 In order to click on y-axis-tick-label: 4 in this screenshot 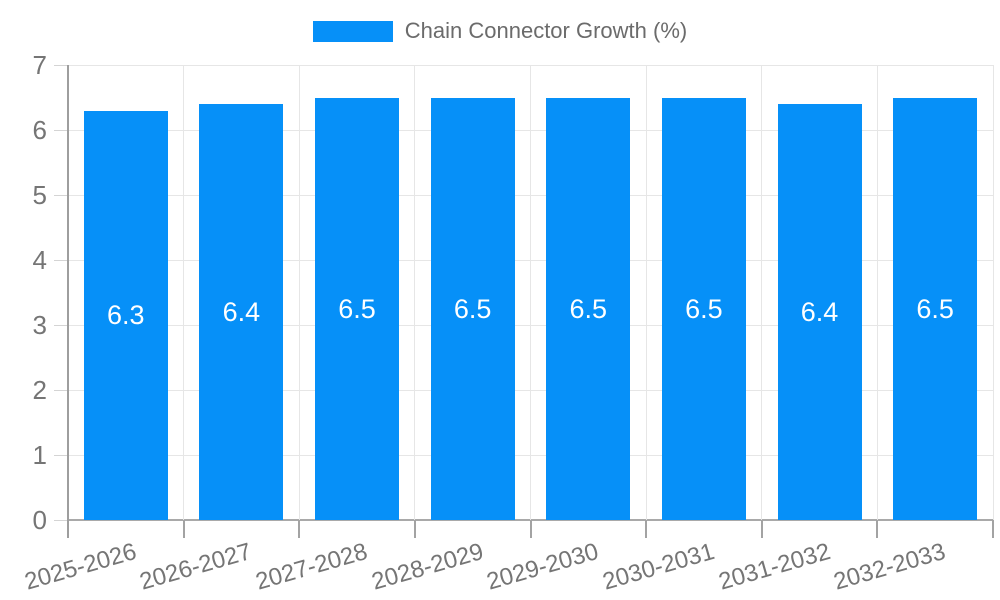, I will do `click(39, 260)`.